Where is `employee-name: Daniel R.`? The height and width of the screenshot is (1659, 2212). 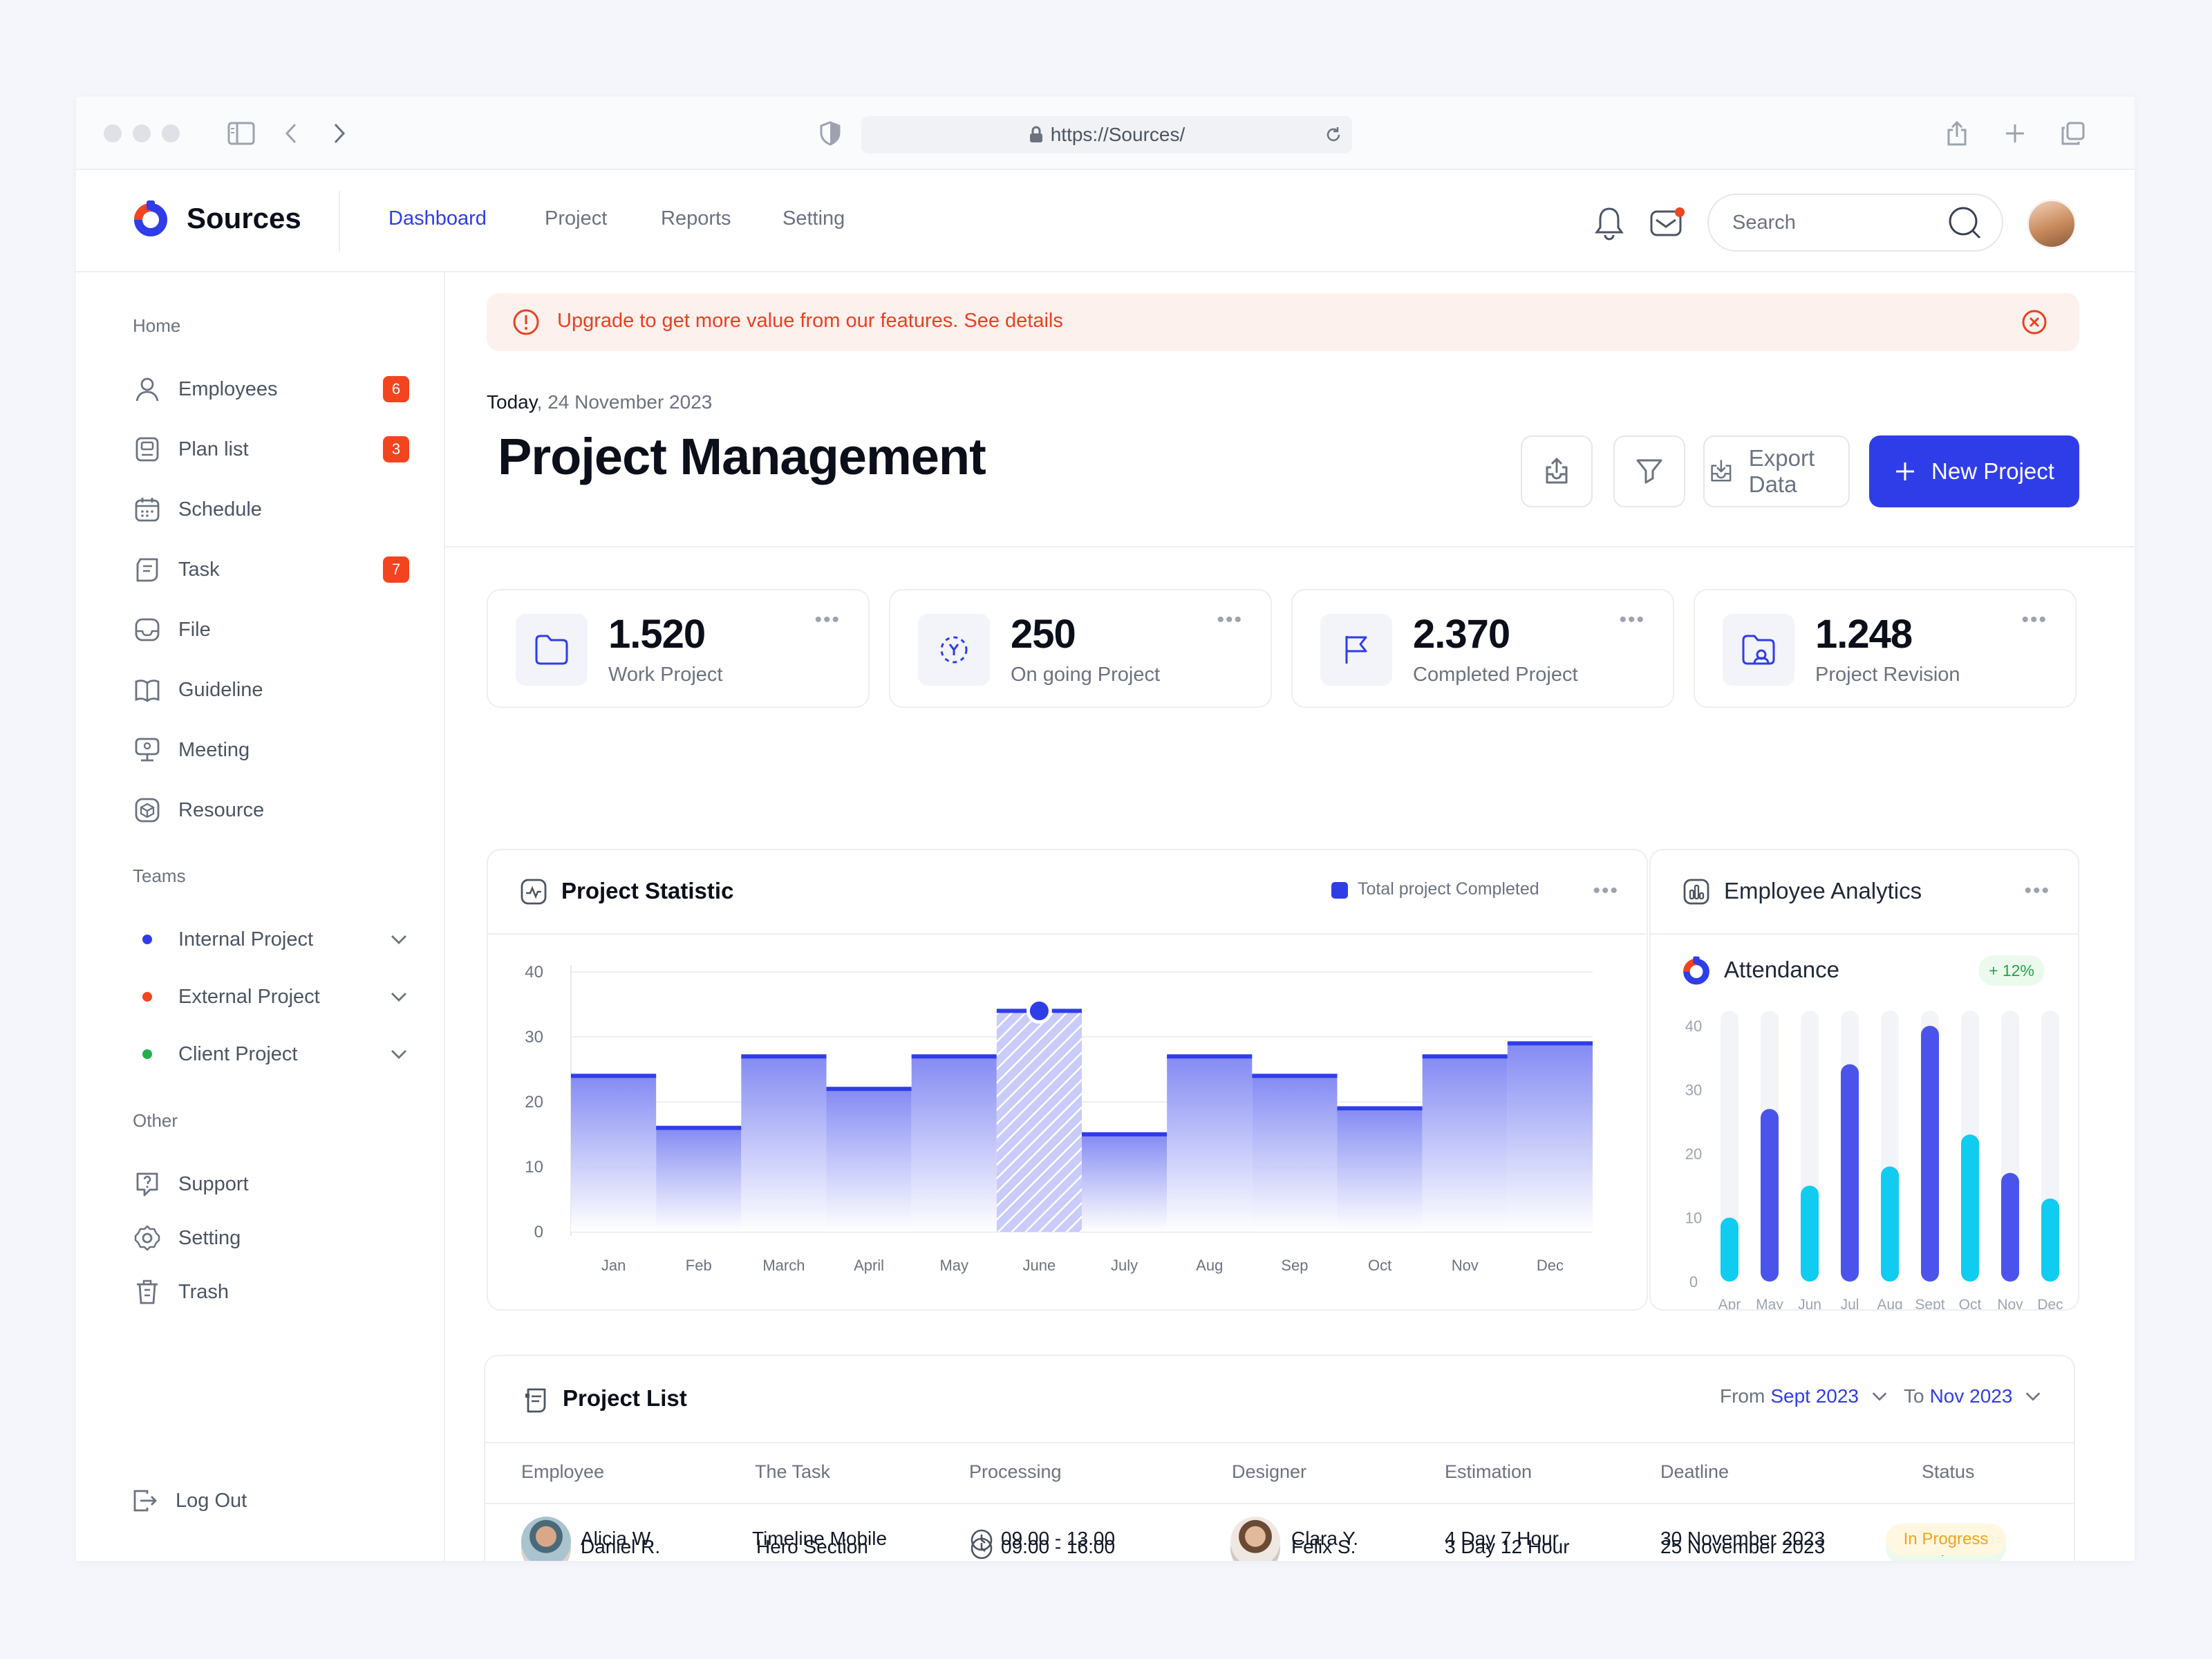 employee-name: Daniel R. is located at coordinates (621, 1546).